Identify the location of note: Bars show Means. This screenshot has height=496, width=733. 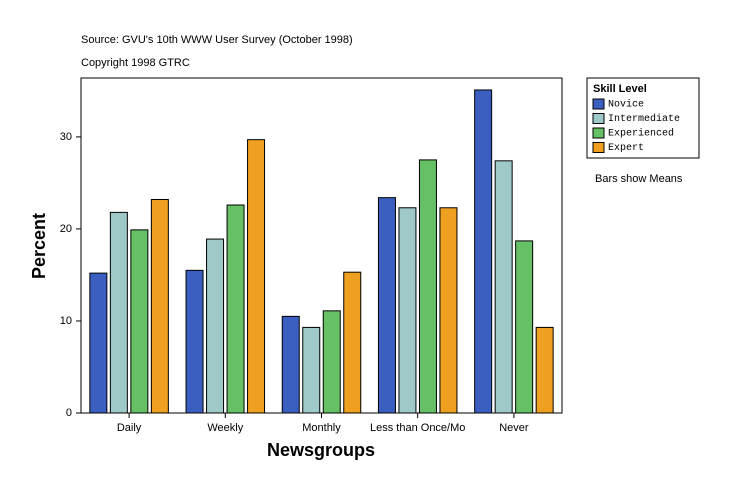
(639, 179).